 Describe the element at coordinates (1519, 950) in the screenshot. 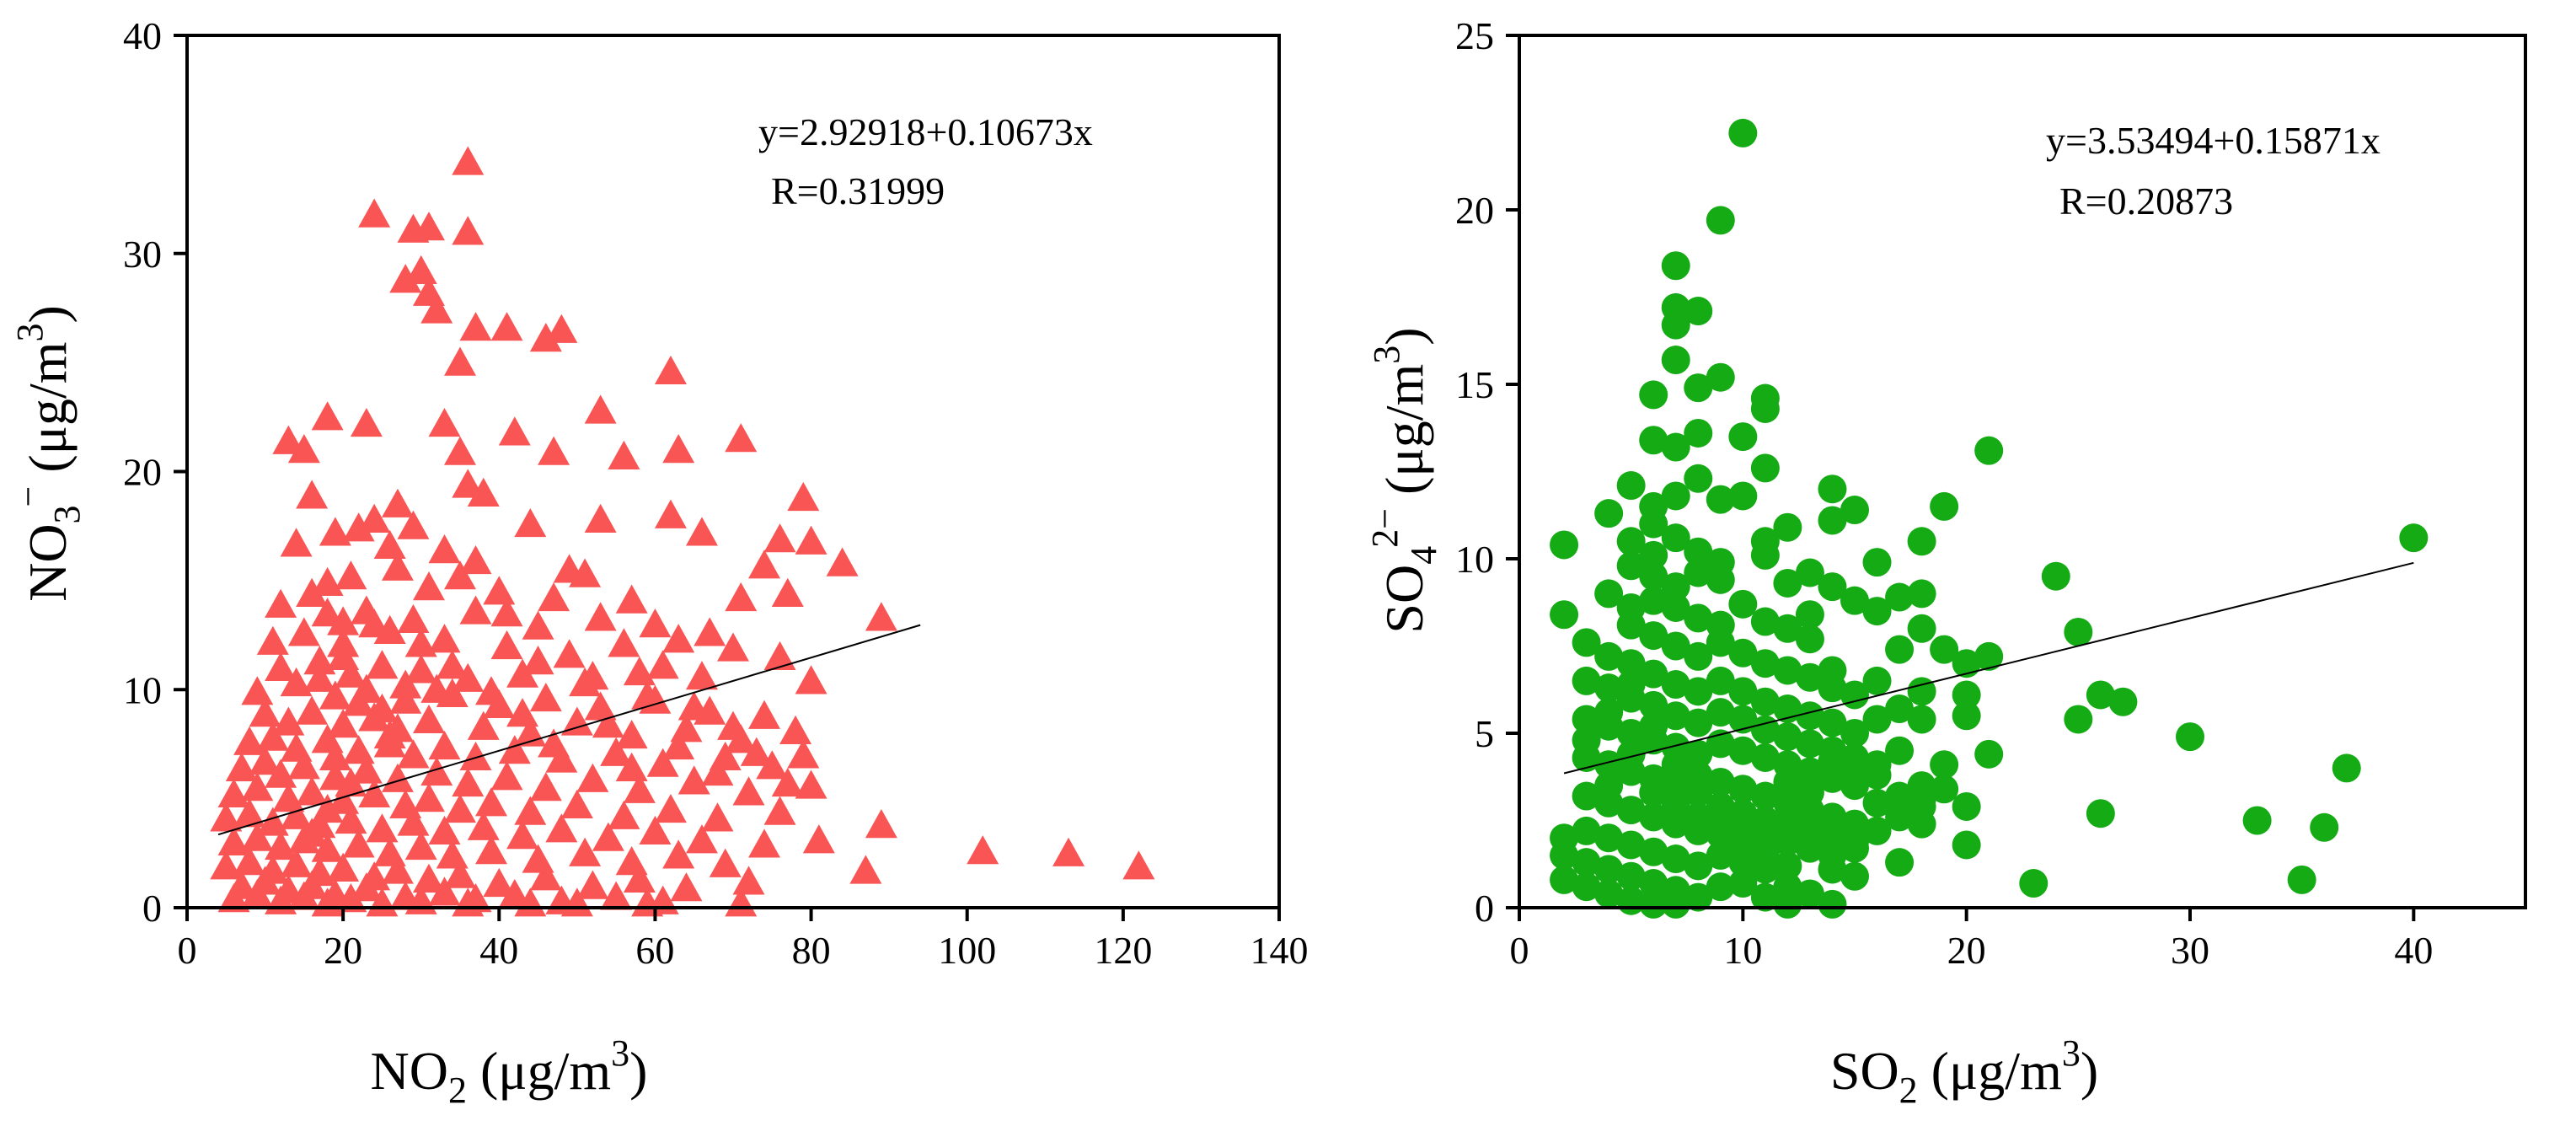

I see `so4-x-tick-label: 0` at that location.